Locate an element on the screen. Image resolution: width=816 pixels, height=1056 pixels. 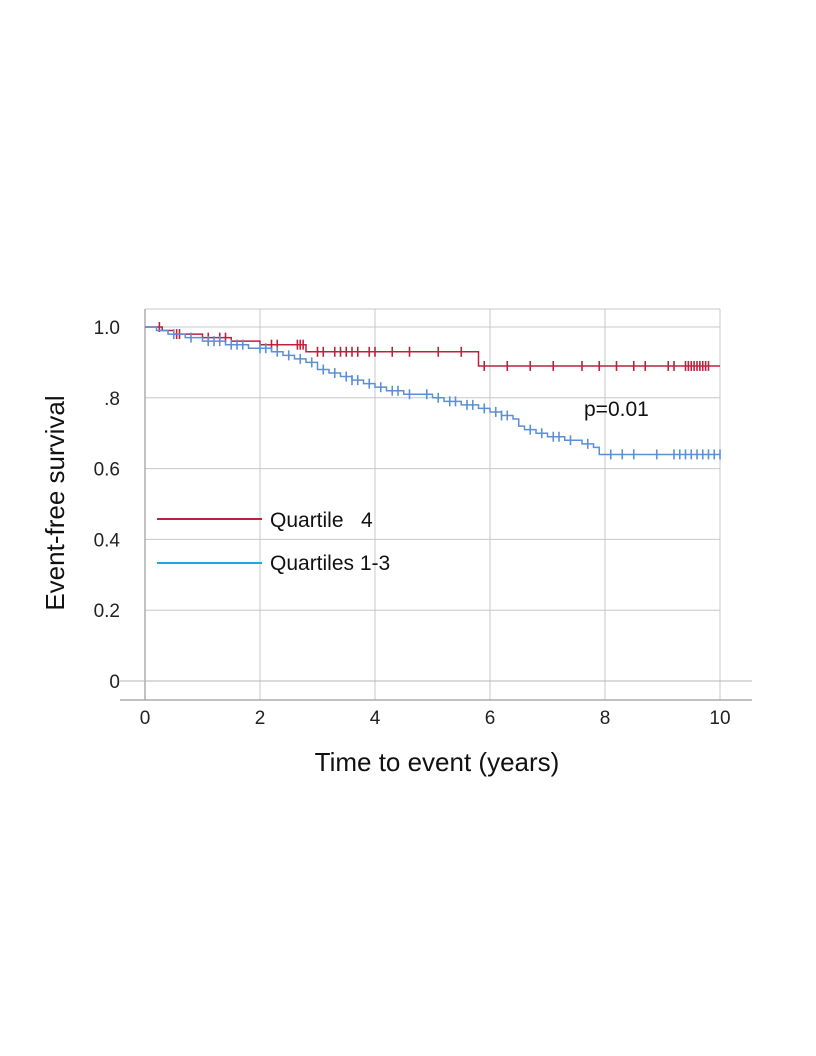
y-axis-title: Event-free survival is located at coordinates (55, 502).